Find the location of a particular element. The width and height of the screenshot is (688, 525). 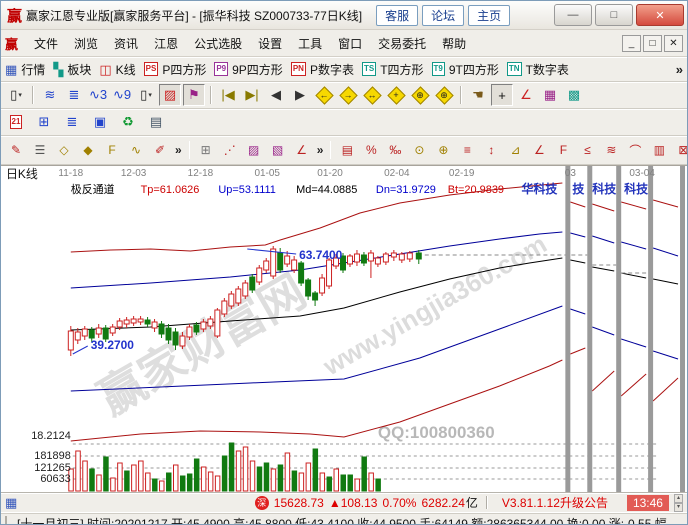

wave-3-button: ∿3 is located at coordinates (98, 95).